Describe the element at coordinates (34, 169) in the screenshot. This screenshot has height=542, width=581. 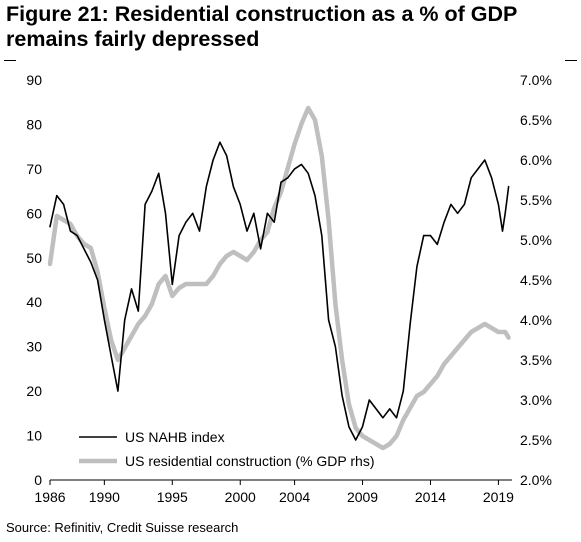
I see `y-left-tick-label: 70` at that location.